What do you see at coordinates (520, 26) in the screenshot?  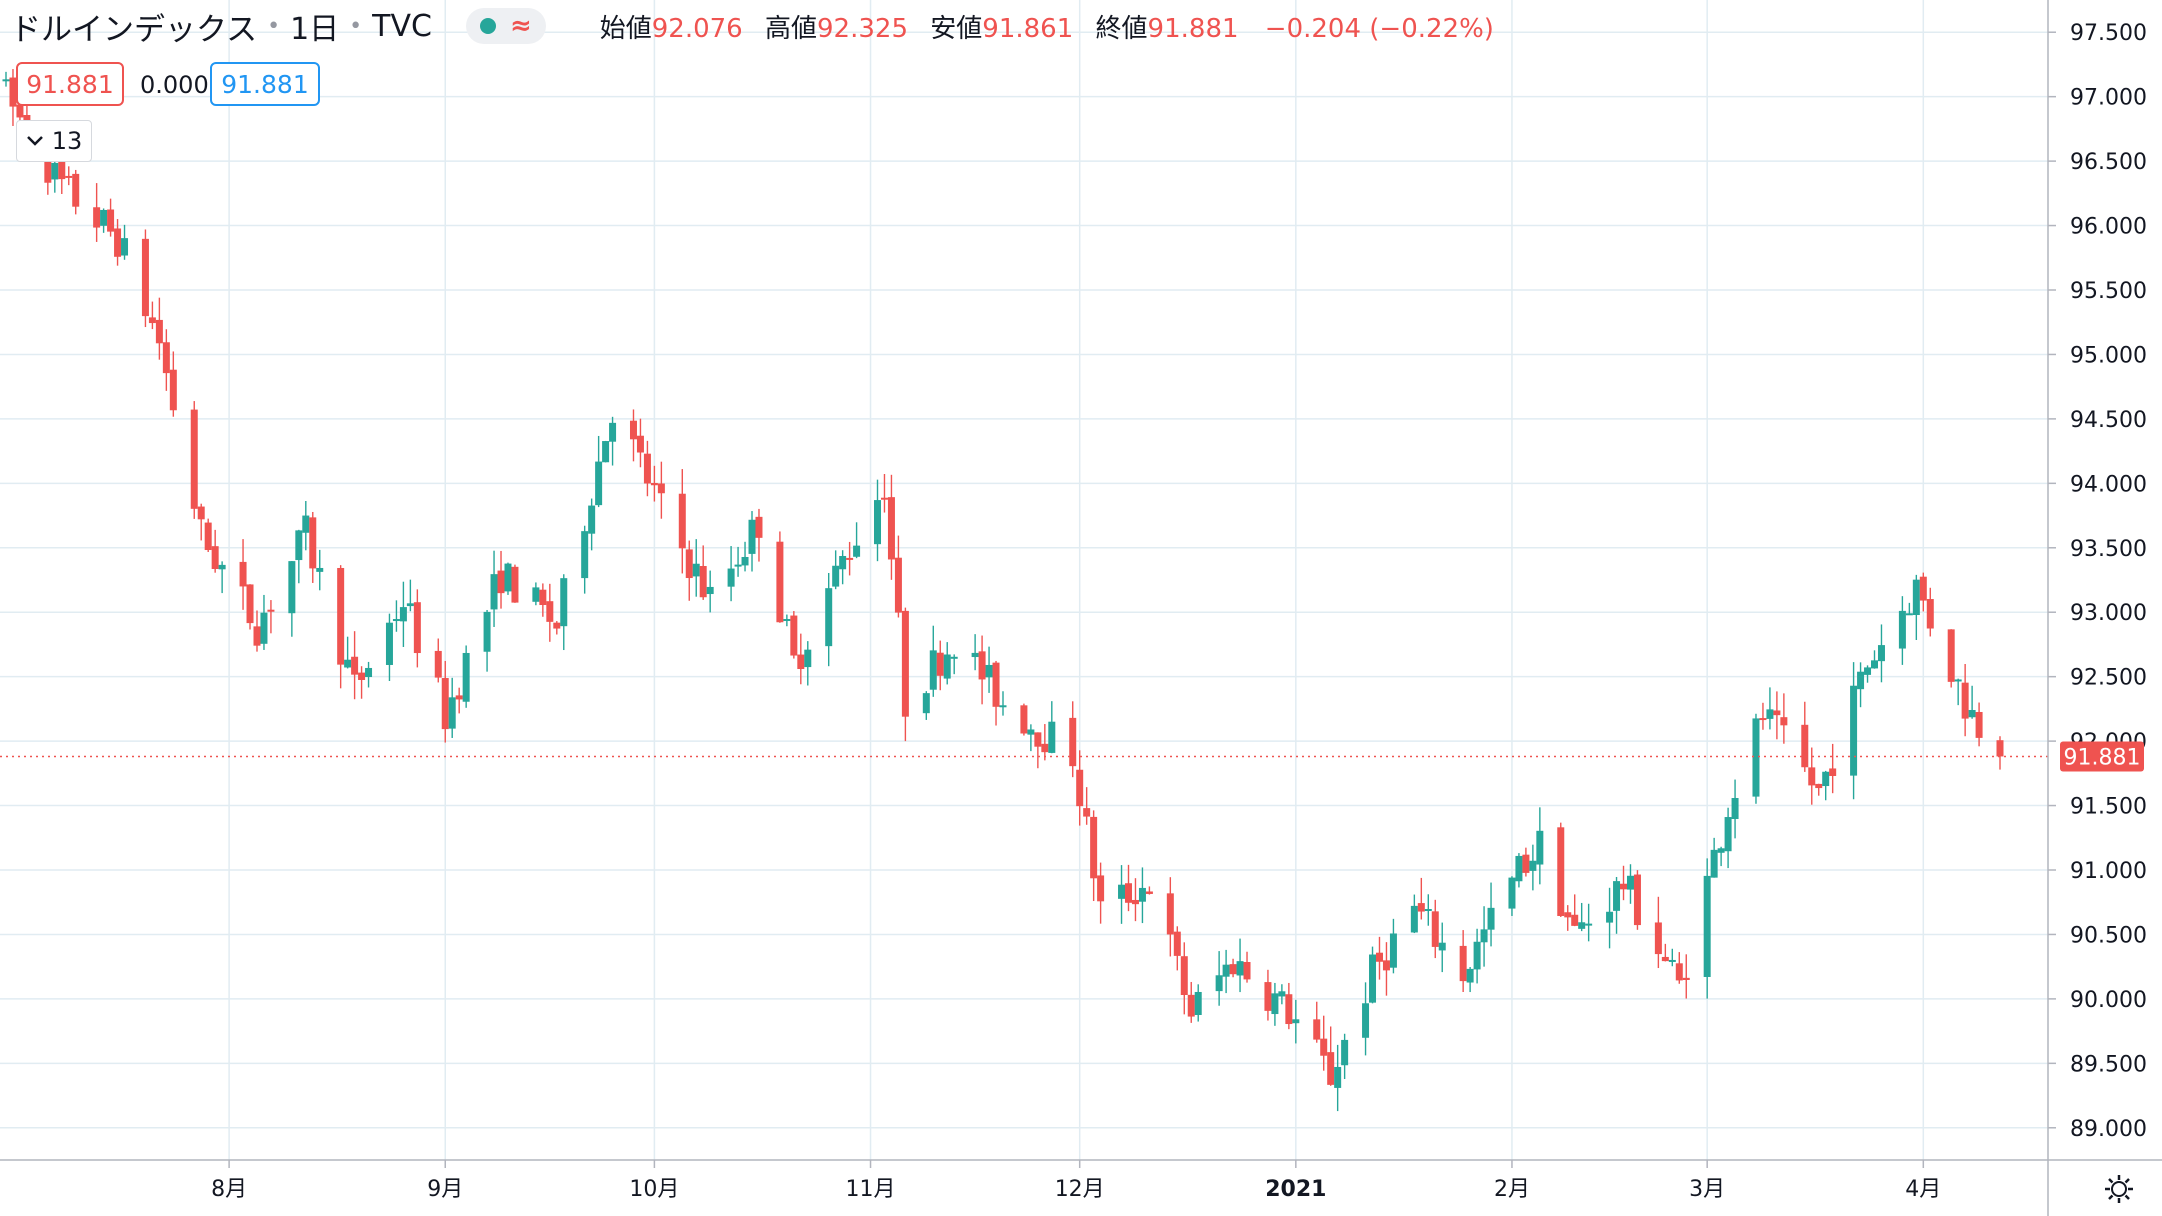 I see `wave-icon: ≈` at bounding box center [520, 26].